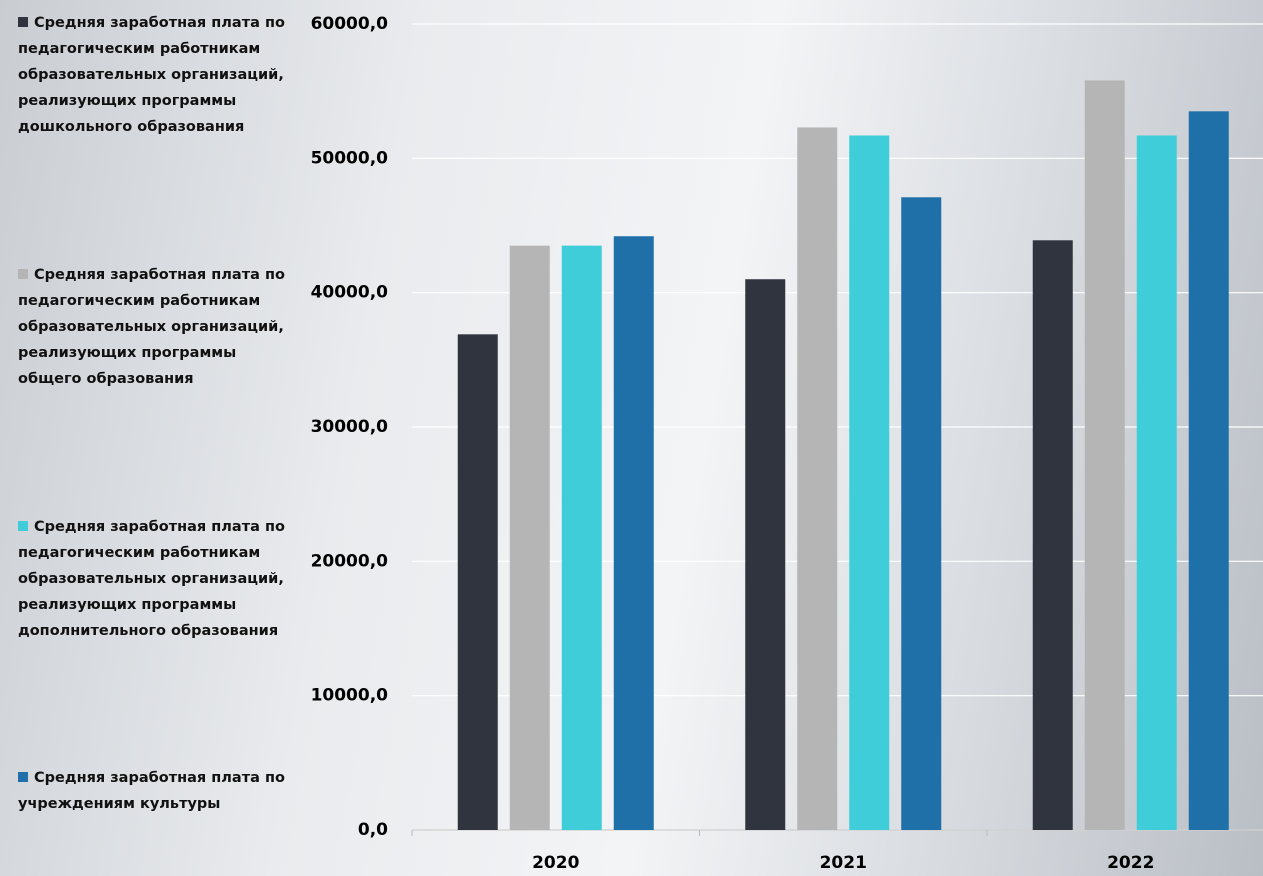 The image size is (1263, 876). I want to click on y-tick-label: 20000,0, so click(350, 561).